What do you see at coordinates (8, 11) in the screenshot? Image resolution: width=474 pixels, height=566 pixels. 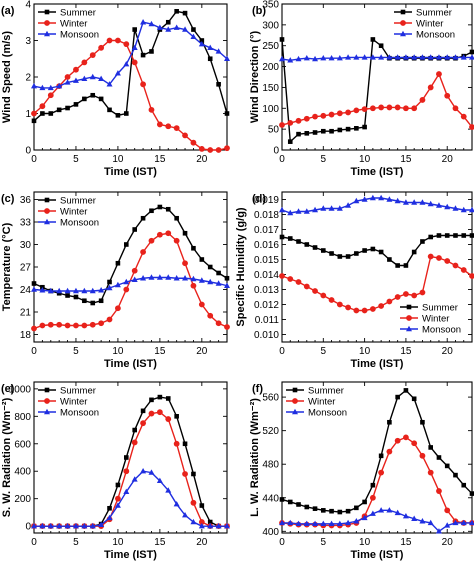 I see `panel-label: (a)` at bounding box center [8, 11].